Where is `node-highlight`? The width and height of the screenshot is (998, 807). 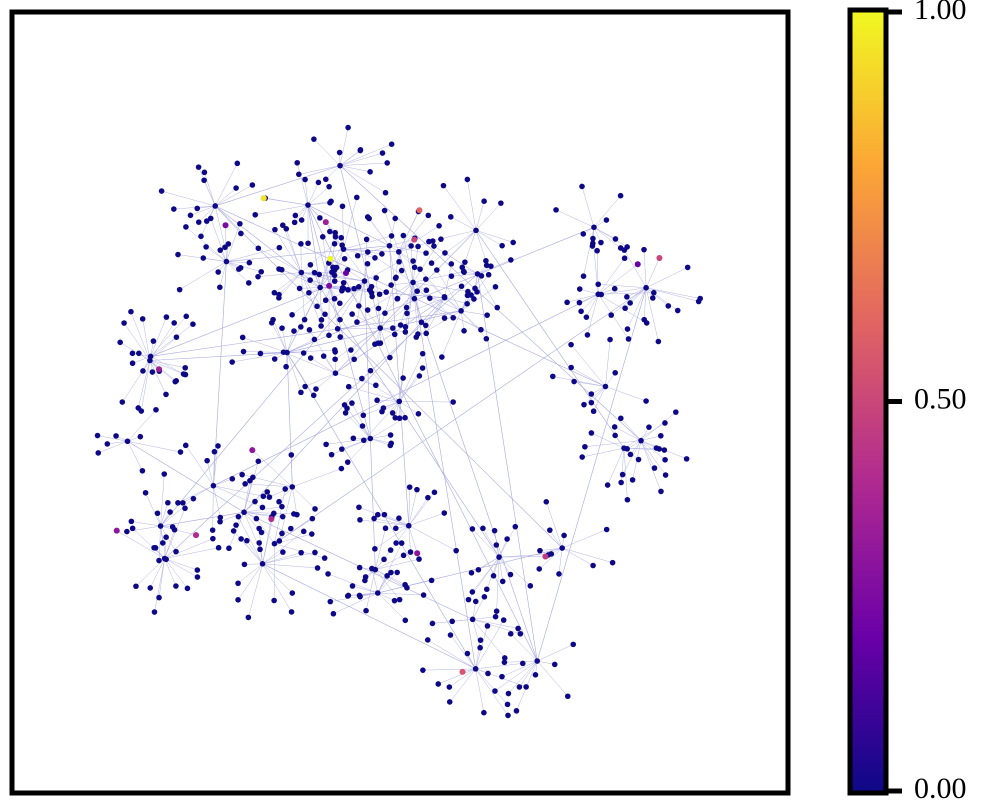
node-highlight is located at coordinates (325, 222).